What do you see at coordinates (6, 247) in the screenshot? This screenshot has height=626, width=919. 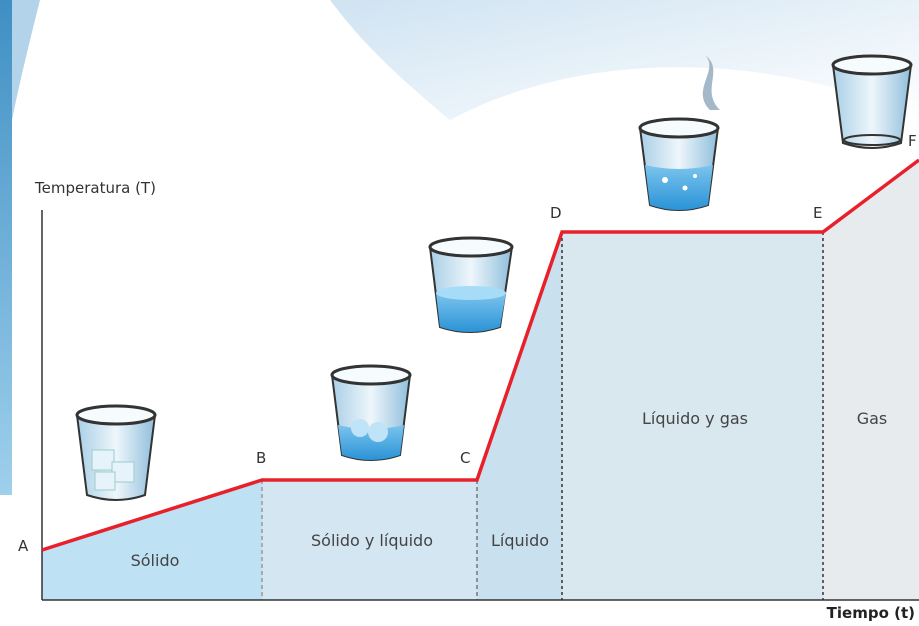 I see `side-strip` at bounding box center [6, 247].